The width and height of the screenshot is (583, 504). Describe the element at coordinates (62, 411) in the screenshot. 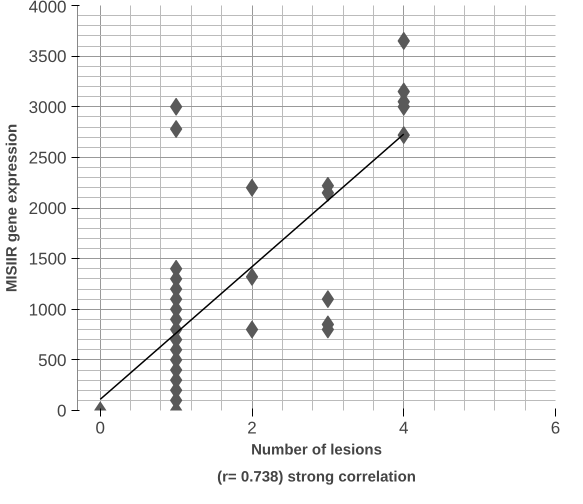

I see `y-tick-label: 0` at that location.